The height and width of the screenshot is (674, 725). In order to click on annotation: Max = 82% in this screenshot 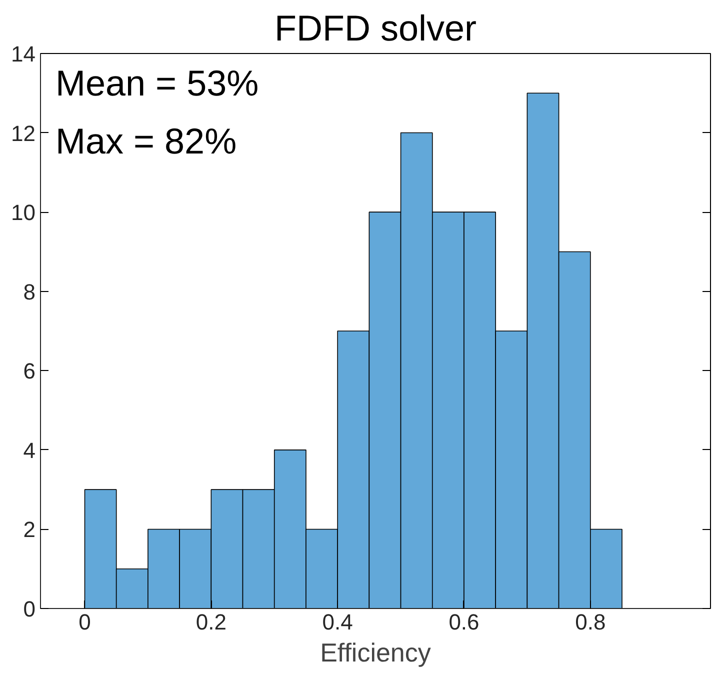, I will do `click(146, 141)`.